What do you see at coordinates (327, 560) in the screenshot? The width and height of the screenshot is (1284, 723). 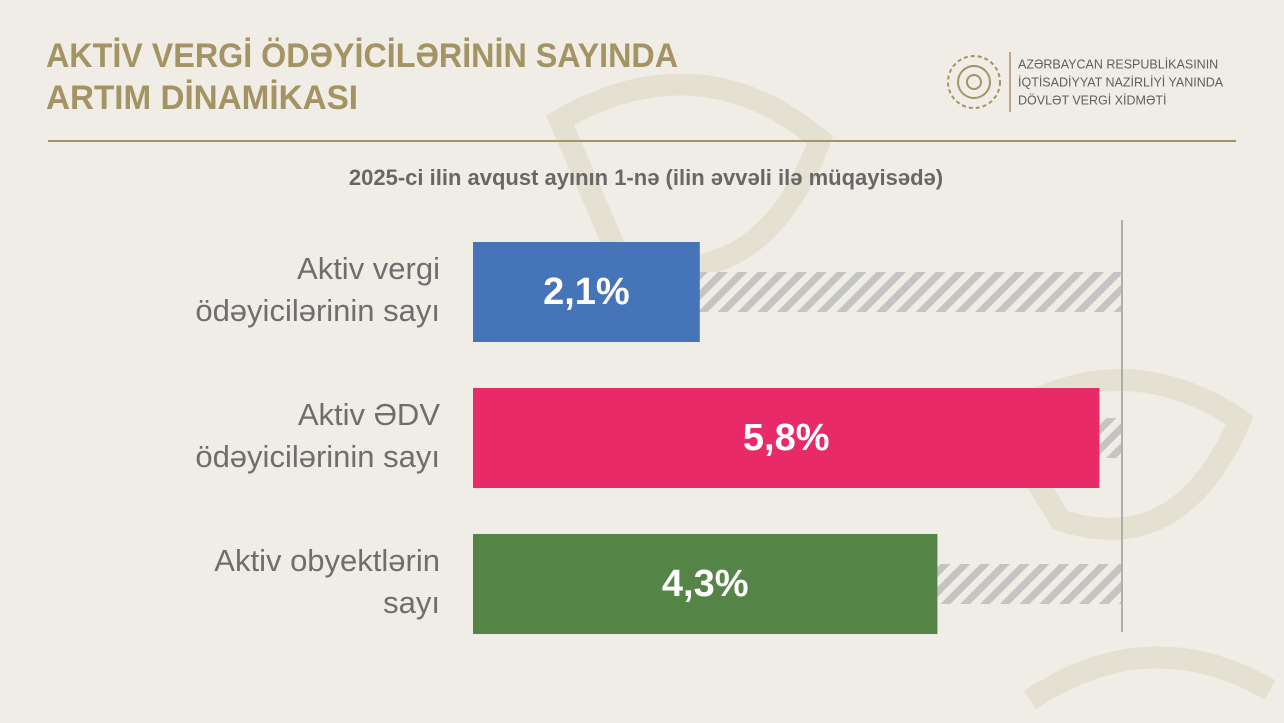 I see `category-label: Aktiv obyektlərin` at bounding box center [327, 560].